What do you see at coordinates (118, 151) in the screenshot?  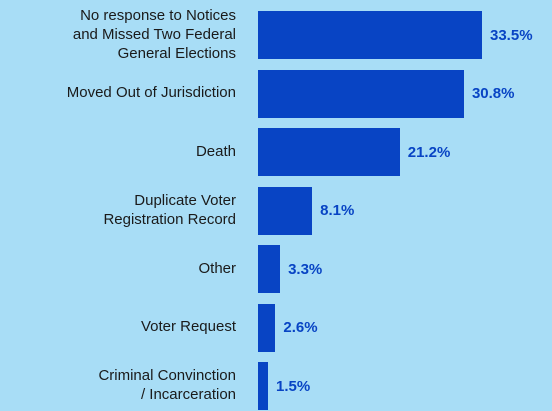 I see `category-label: Death` at bounding box center [118, 151].